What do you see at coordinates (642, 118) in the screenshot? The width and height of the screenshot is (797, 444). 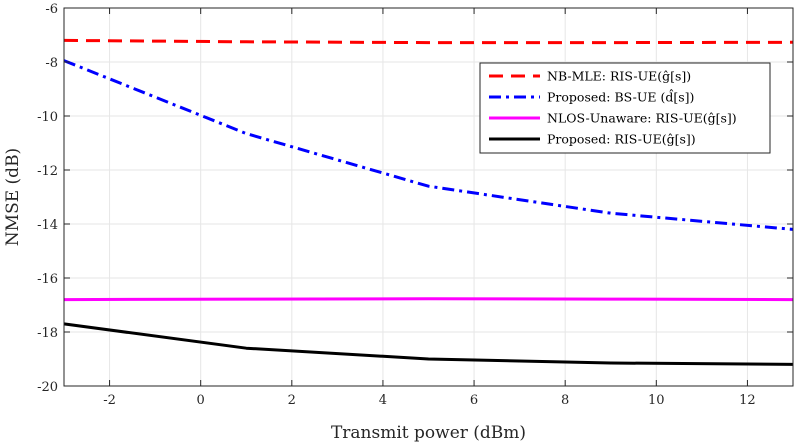 I see `legend-label-3: NLOS-Unaware: RIS-UE(ĝ[s])` at bounding box center [642, 118].